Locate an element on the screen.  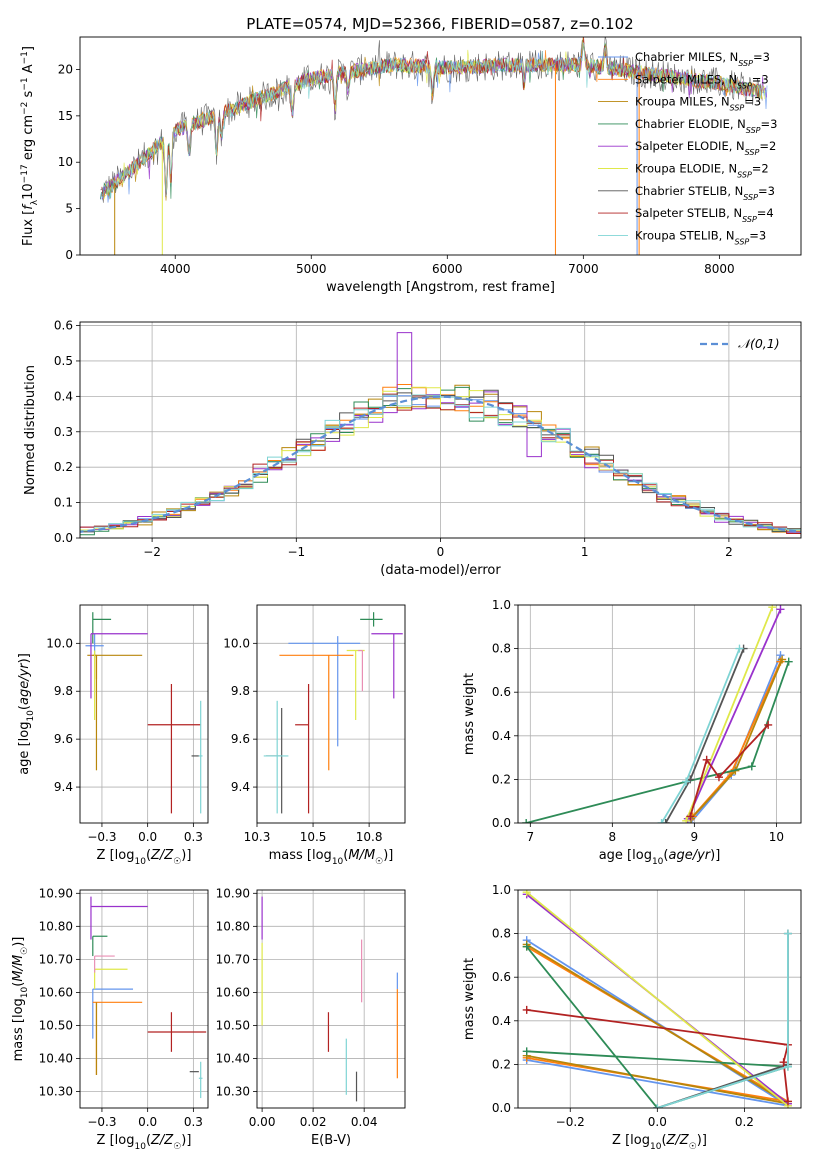
y-tick-label: 9.4 is located at coordinates (240, 787).